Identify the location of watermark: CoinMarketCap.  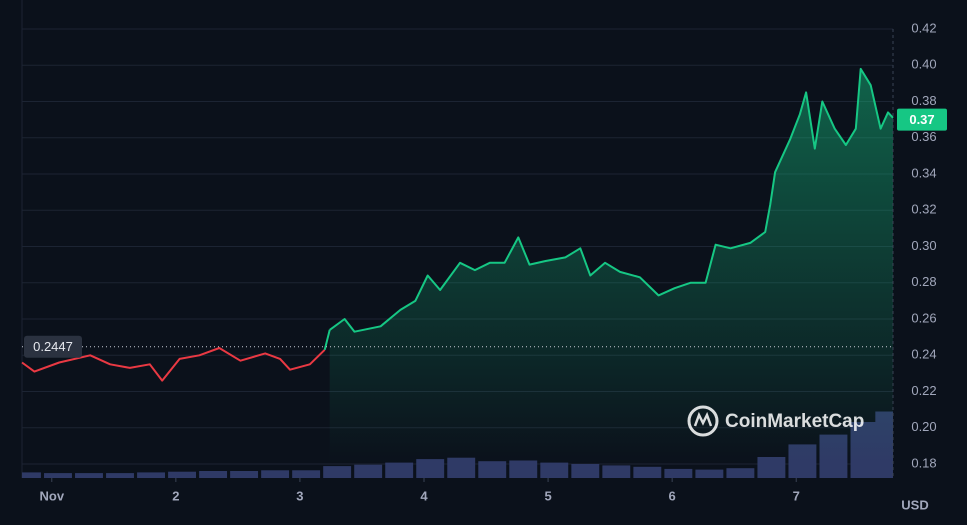
(775, 421).